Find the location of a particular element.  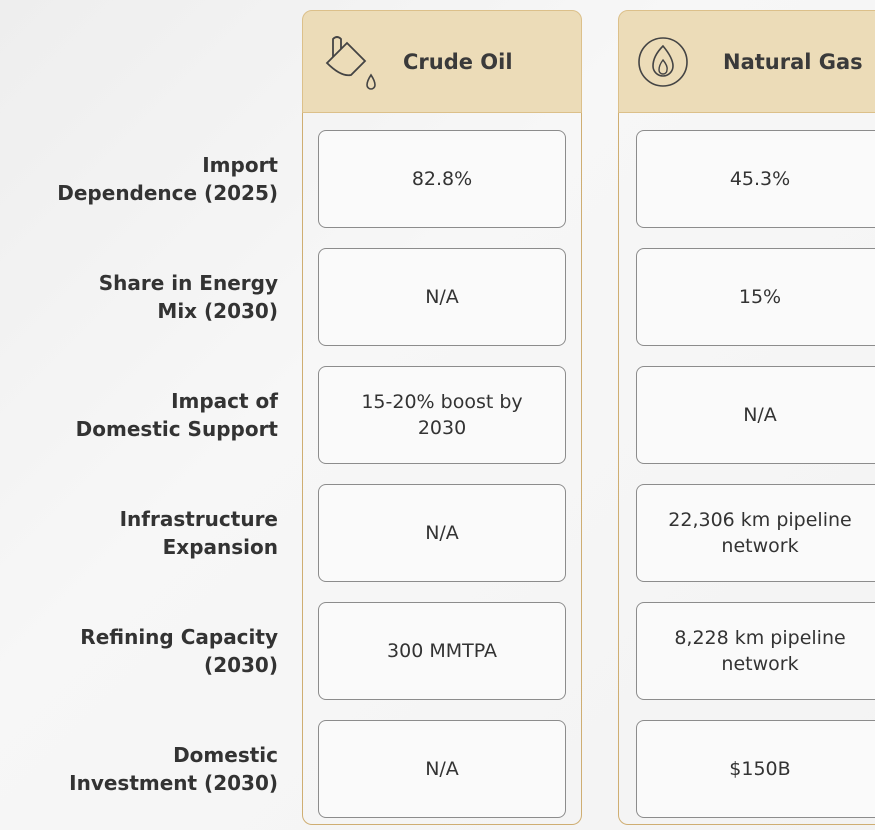

row-label-line: Share in Energy is located at coordinates (188, 283).